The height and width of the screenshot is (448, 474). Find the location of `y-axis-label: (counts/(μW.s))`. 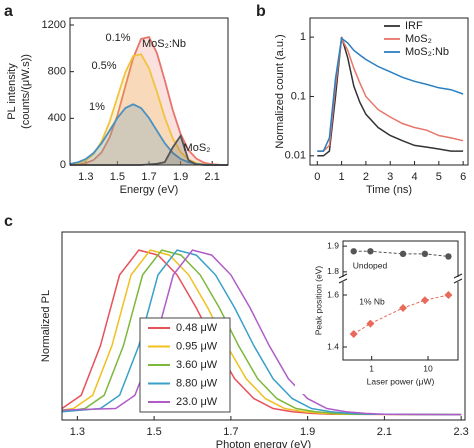

y-axis-label: (counts/(μW.s)) is located at coordinates (26, 91).